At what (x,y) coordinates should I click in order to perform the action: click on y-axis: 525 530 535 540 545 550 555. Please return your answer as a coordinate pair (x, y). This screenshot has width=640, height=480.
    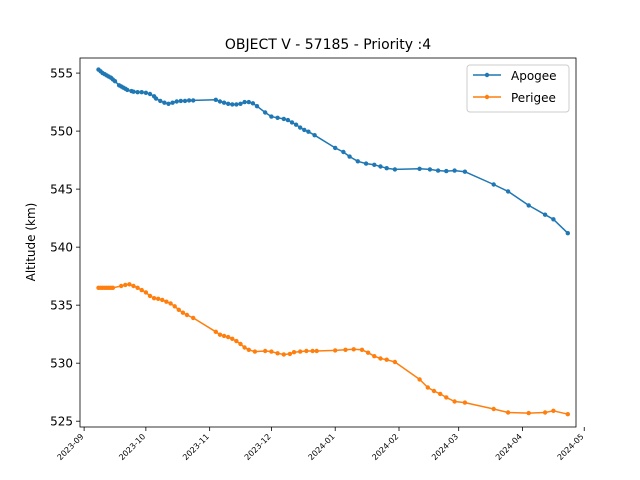
    Looking at the image, I should click on (65, 248).